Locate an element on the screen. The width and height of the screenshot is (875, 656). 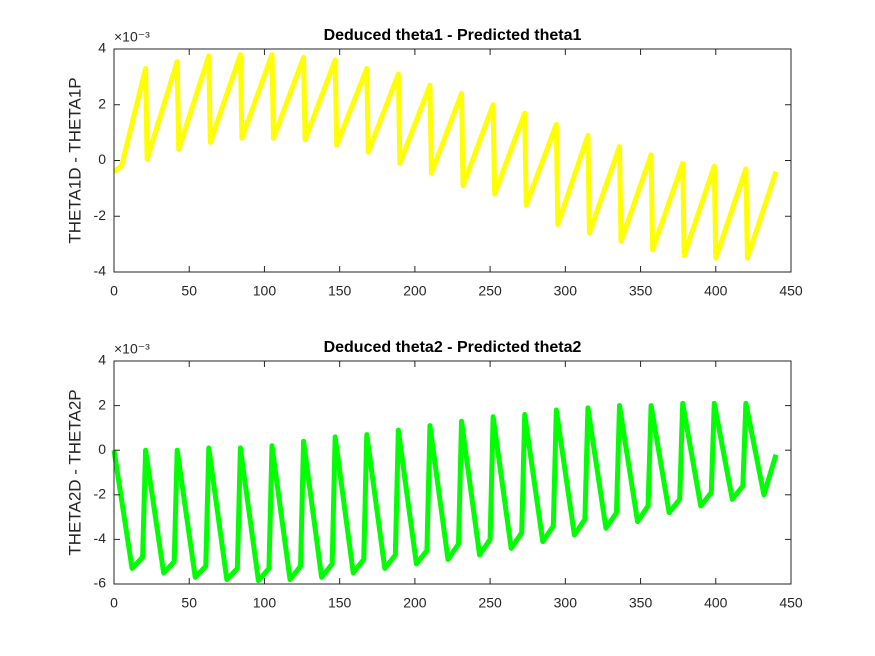
y-axis-label: THETA1D - THETA1P is located at coordinates (74, 160).